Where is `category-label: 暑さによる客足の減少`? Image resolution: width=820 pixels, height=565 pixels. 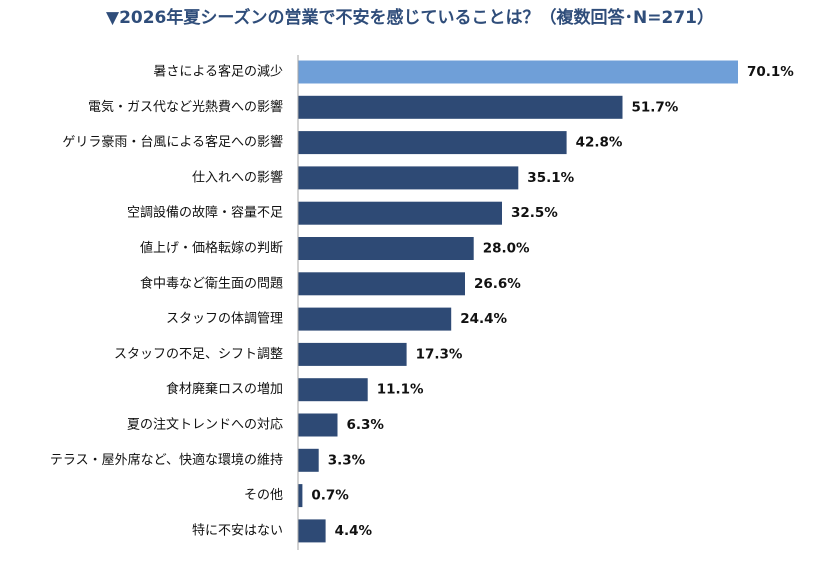
category-label: 暑さによる客足の減少 is located at coordinates (218, 72).